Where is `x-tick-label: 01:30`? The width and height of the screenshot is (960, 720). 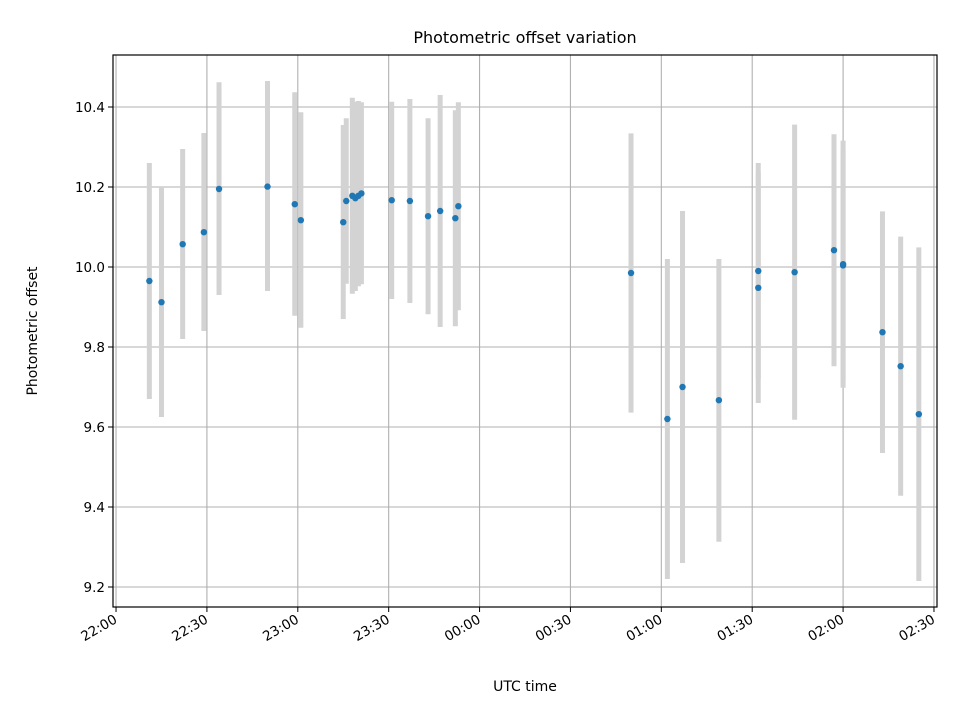 x-tick-label: 01:30 is located at coordinates (736, 628).